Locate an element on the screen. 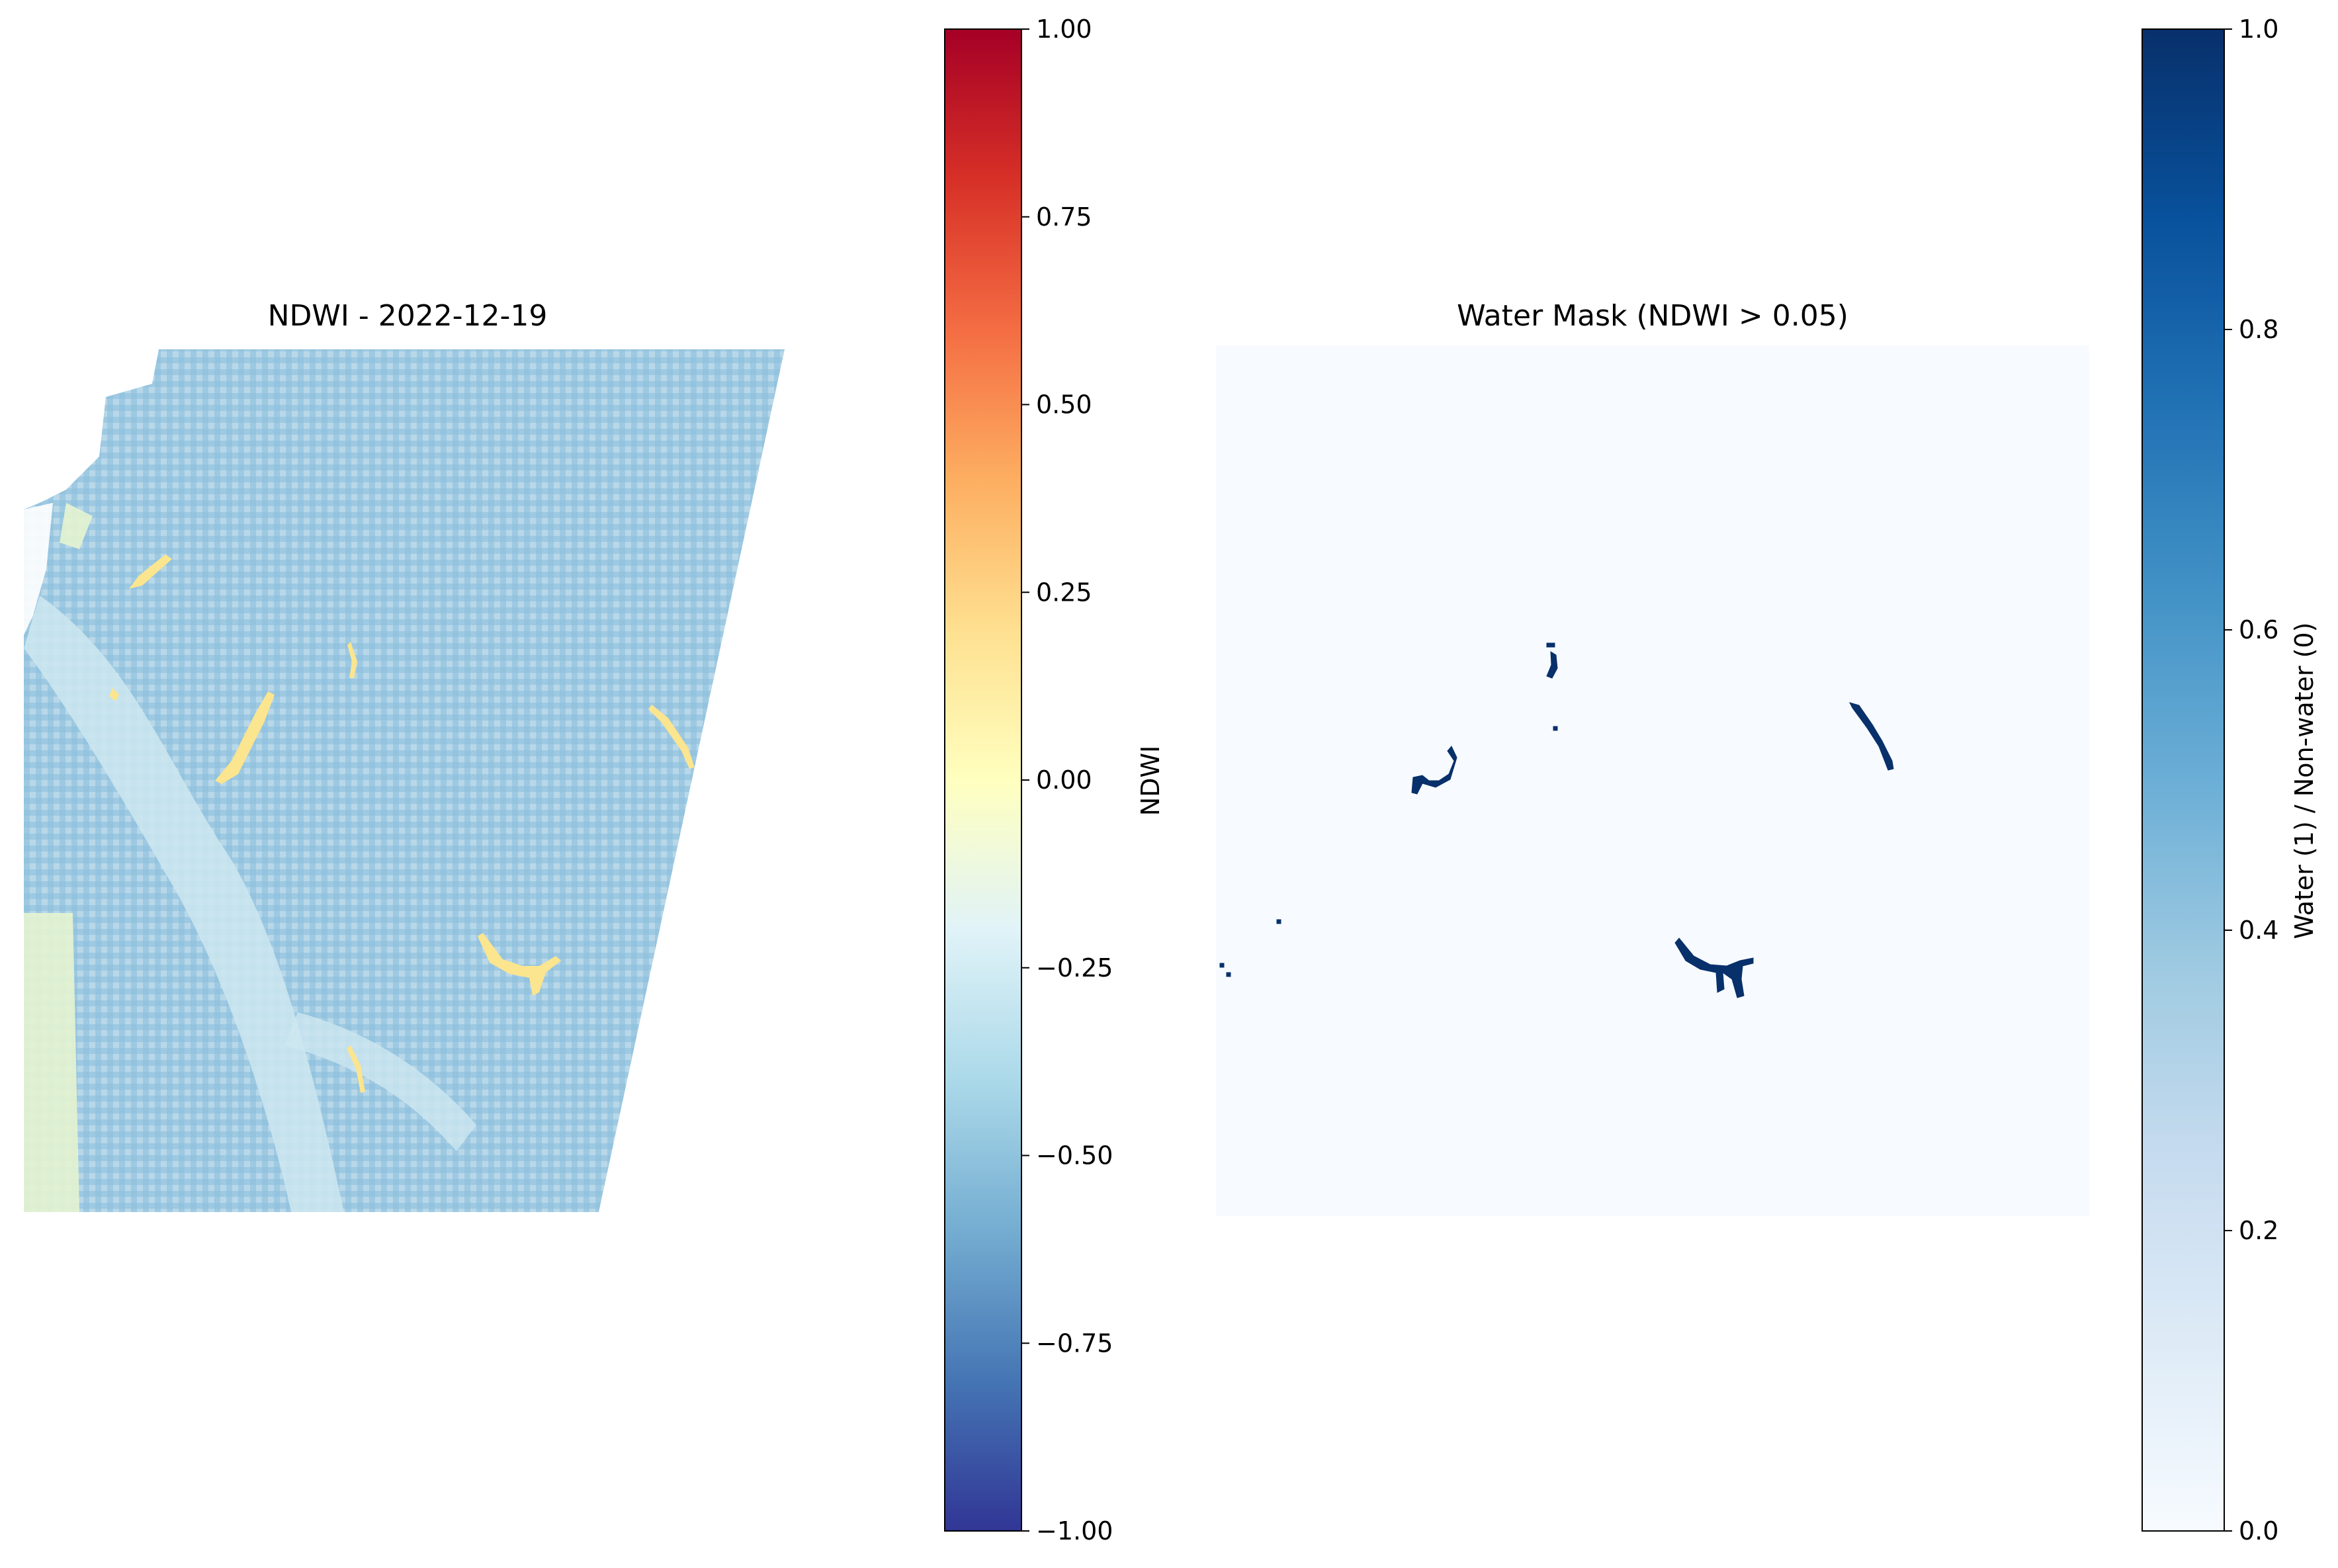  ndwi-colorbar-tick-label: 0.25 is located at coordinates (1064, 592).